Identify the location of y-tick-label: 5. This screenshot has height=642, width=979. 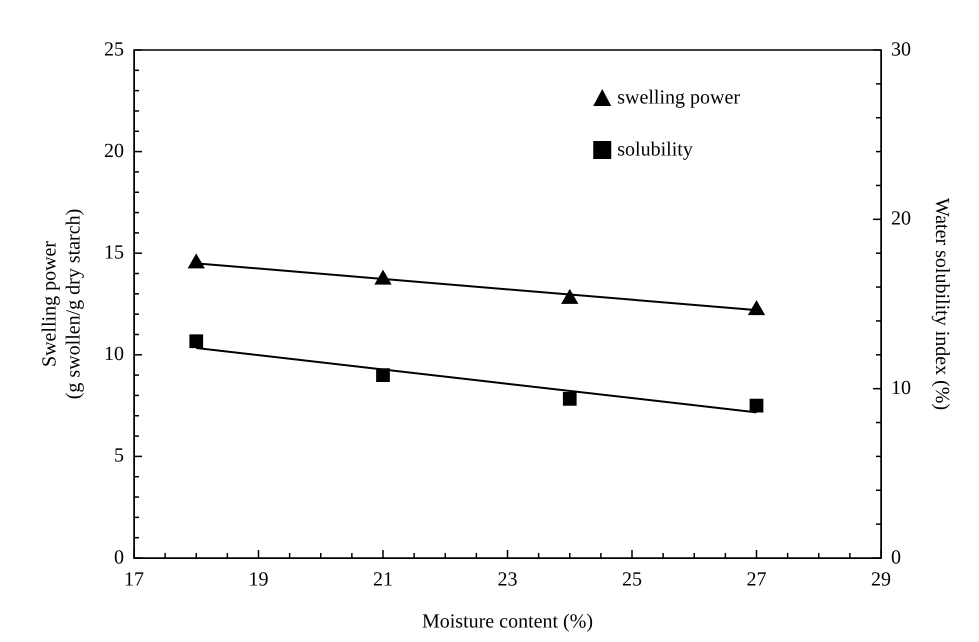
(119, 455).